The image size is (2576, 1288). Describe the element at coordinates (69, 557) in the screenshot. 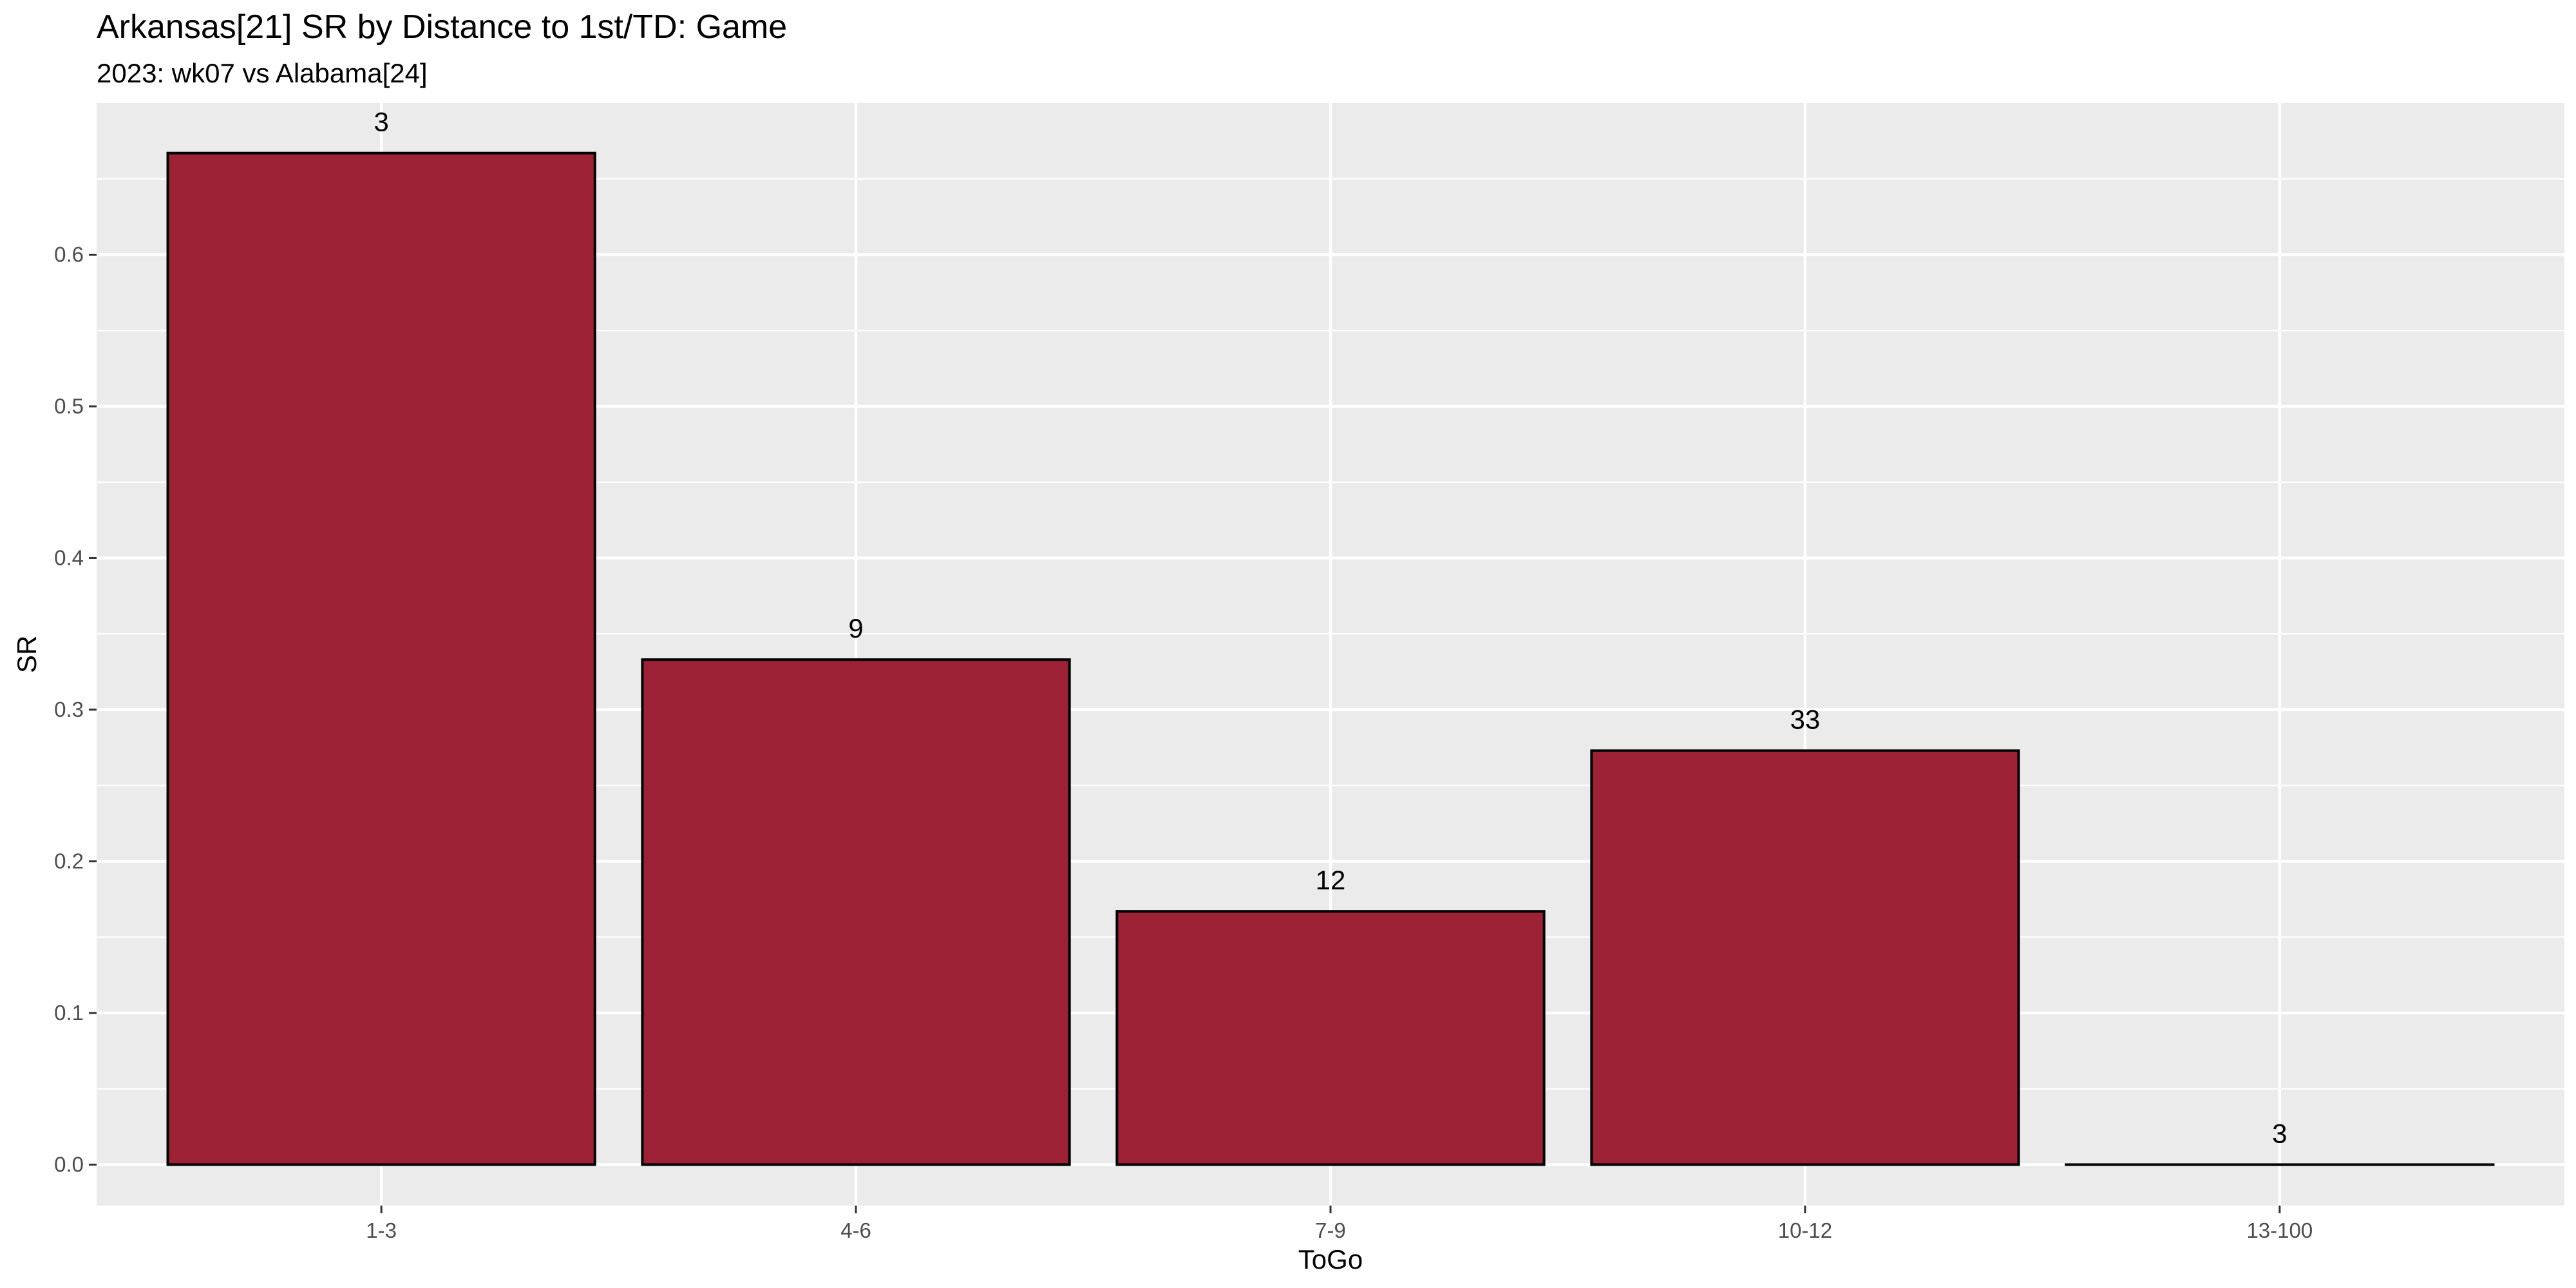

I see `y-tick-label: 0.4` at that location.